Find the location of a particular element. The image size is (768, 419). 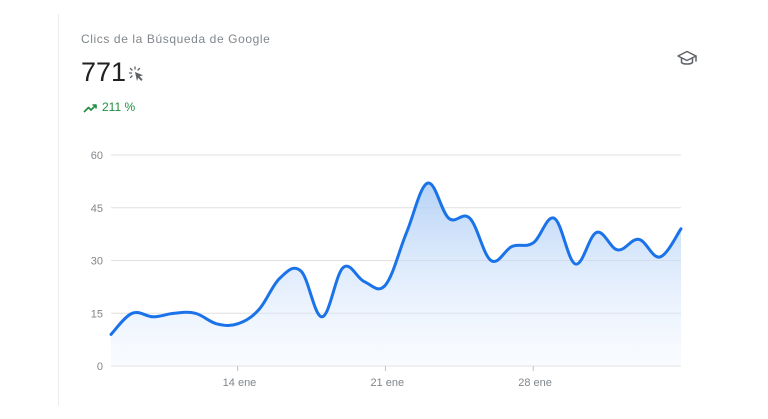

click-cursor-icon is located at coordinates (137, 74).